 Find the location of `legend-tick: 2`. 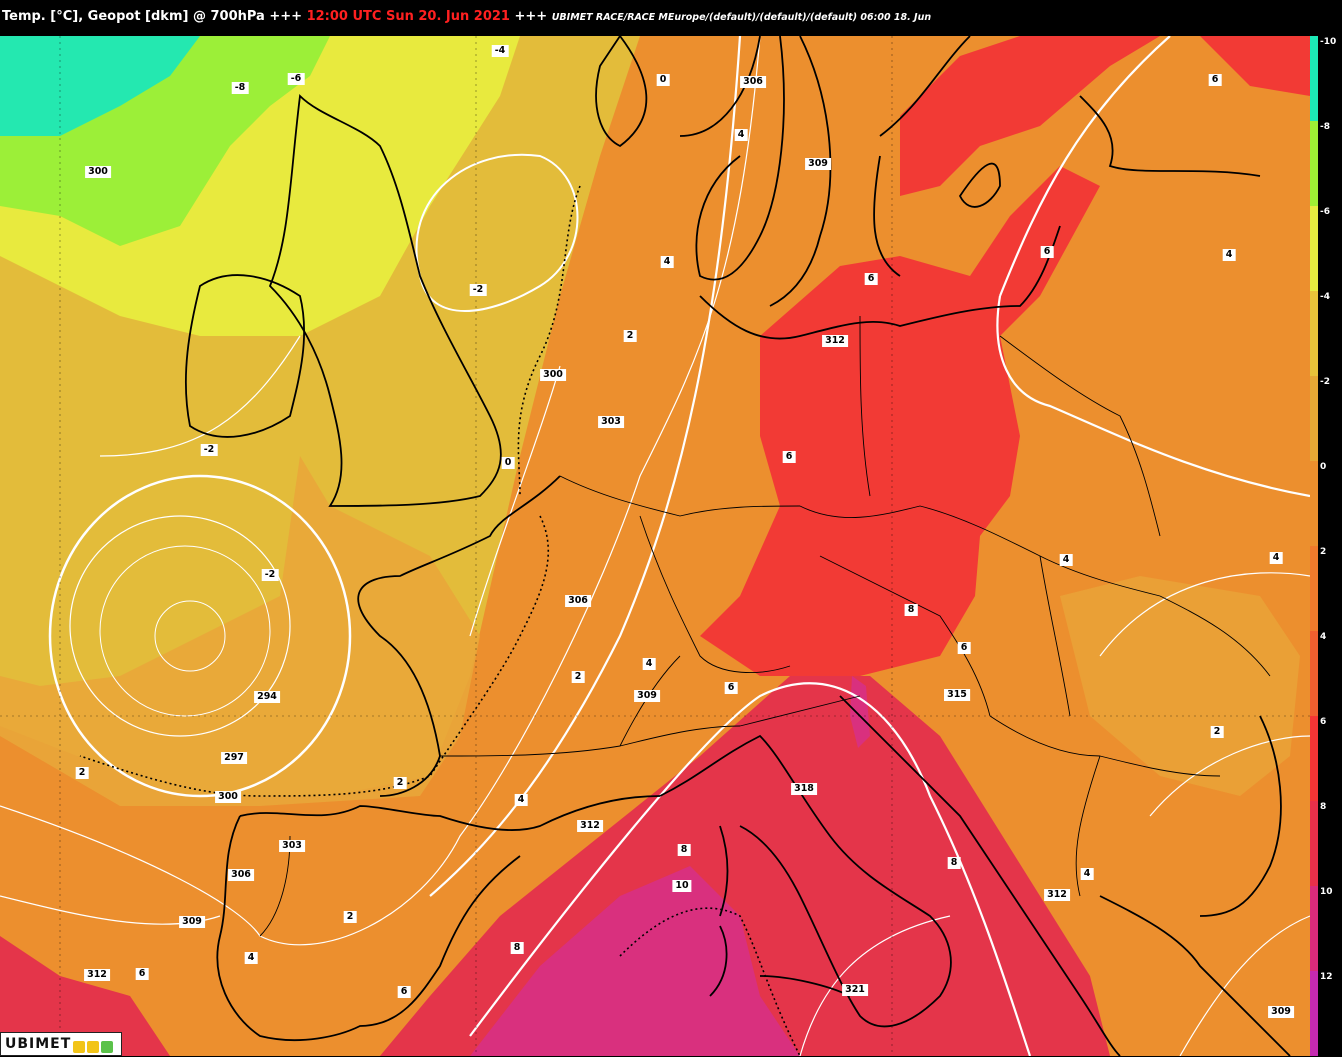

legend-tick: 2 is located at coordinates (1323, 552).